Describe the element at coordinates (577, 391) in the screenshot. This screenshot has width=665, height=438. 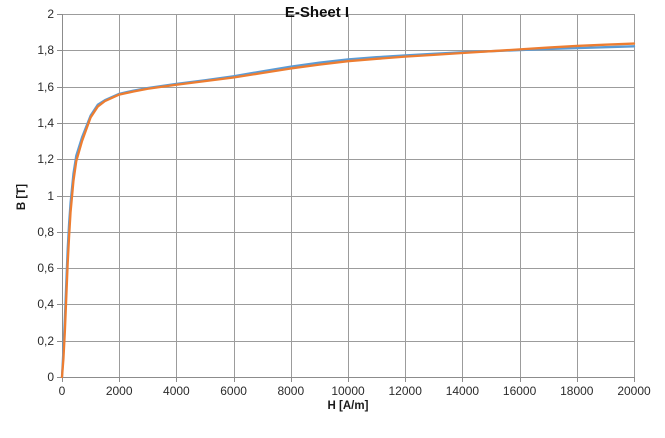
I see `x-tick-label: 18000` at that location.